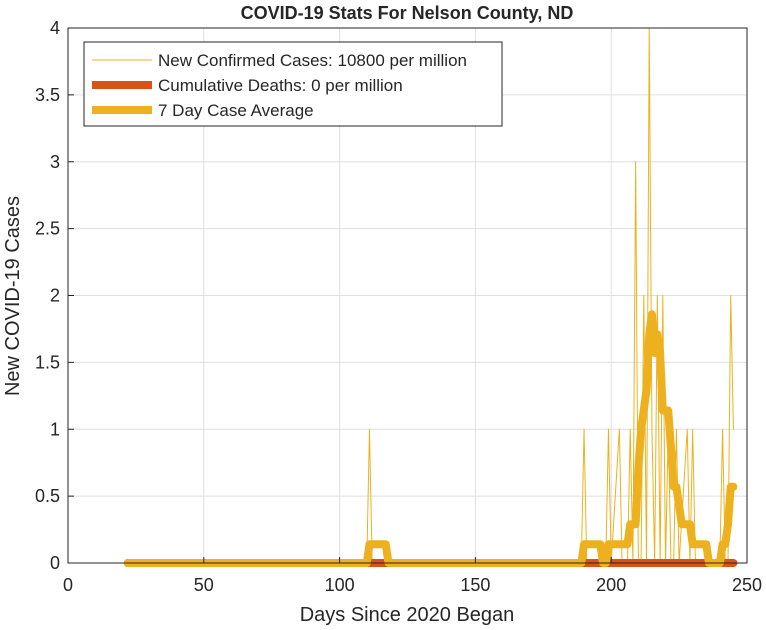 This screenshot has height=630, width=766. What do you see at coordinates (47, 95) in the screenshot?
I see `y-tick-label: 3.5` at bounding box center [47, 95].